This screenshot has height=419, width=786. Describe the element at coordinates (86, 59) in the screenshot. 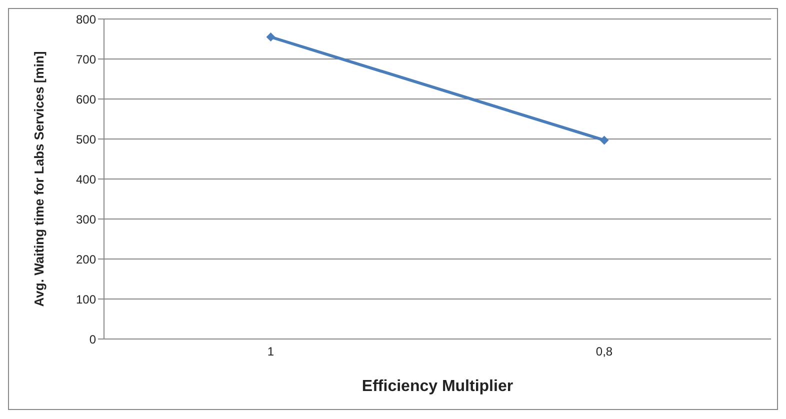

I see `y-tick-label: 700` at that location.